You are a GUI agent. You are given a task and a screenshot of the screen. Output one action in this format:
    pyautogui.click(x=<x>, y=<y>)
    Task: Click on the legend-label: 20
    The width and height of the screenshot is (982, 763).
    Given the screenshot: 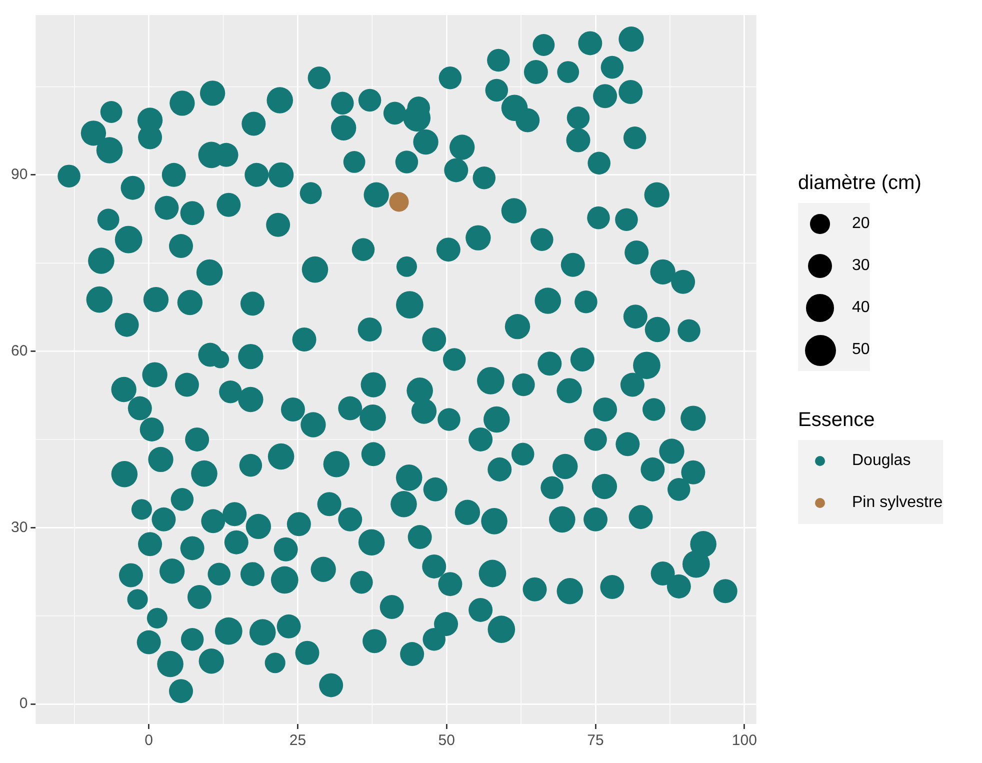 What is the action you would take?
    pyautogui.click(x=860, y=224)
    